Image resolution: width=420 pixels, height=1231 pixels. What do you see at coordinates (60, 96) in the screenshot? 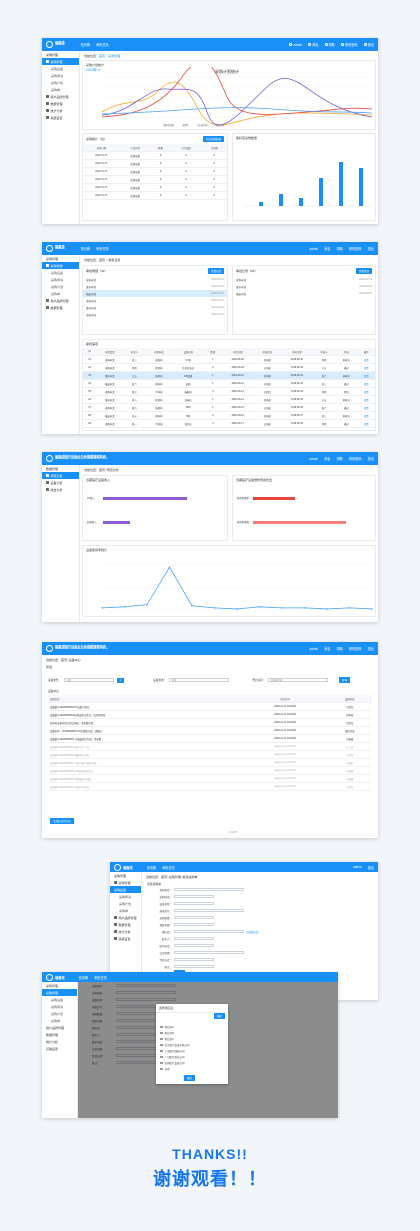
I see `sidebar-item: 用户品牌管理` at bounding box center [60, 96].